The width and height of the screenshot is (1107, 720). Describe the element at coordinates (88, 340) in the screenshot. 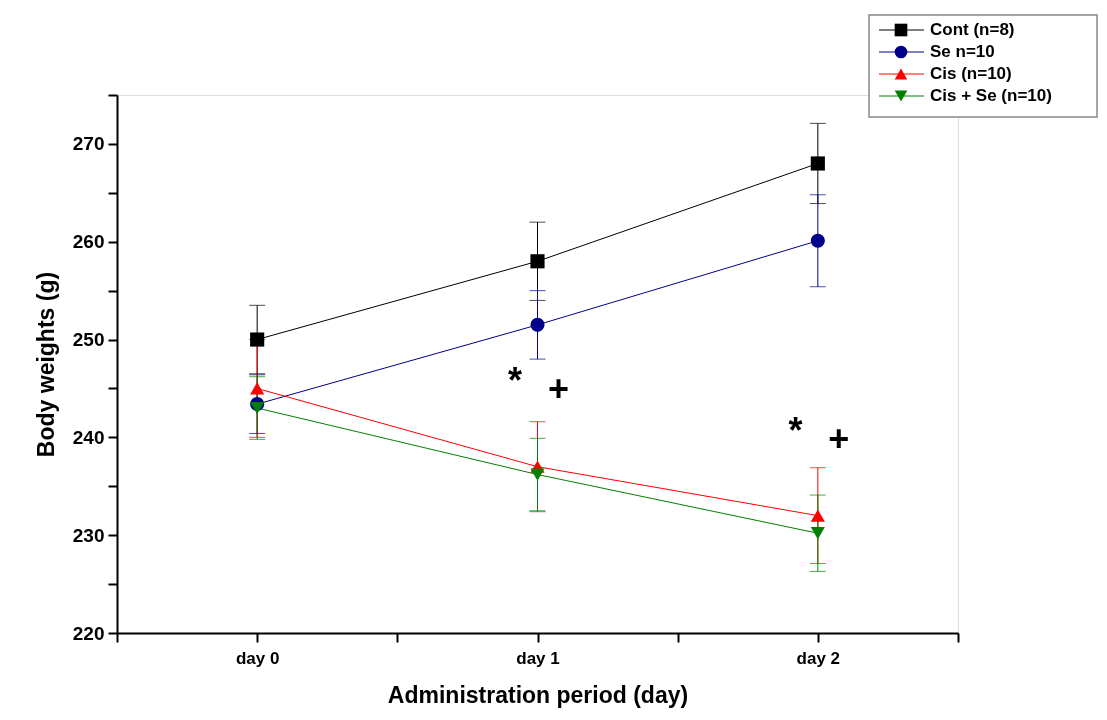

I see `y-tick-label: 250` at that location.